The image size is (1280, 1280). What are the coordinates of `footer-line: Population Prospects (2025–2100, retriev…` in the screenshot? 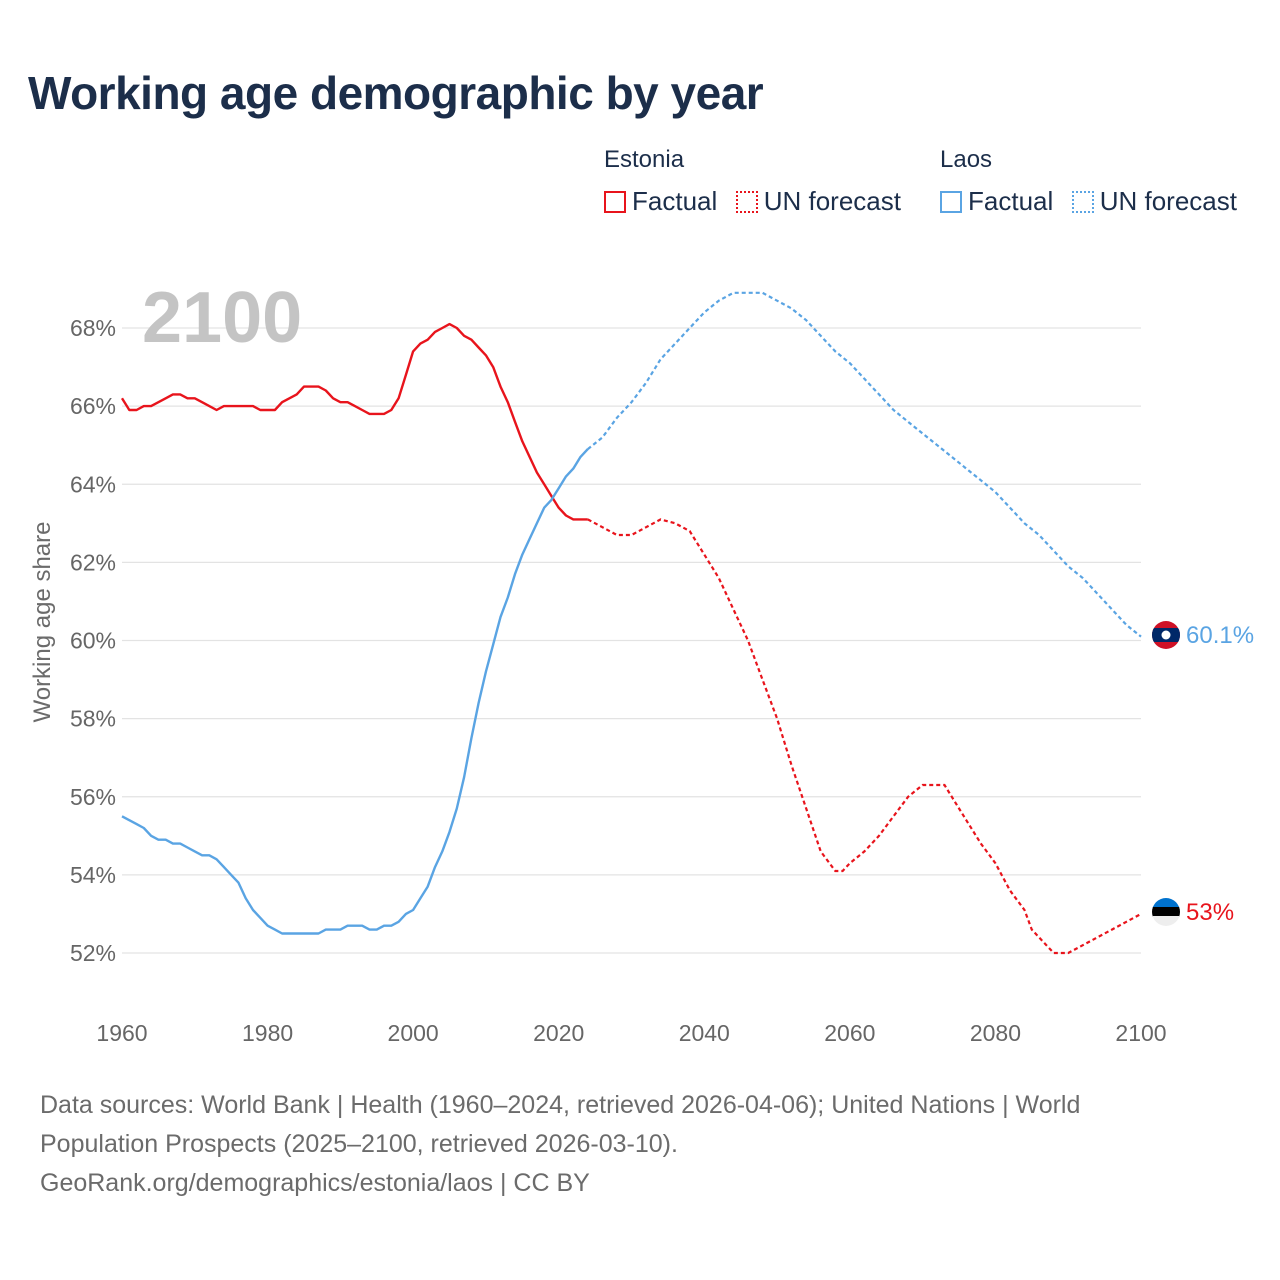 It's located at (359, 1144).